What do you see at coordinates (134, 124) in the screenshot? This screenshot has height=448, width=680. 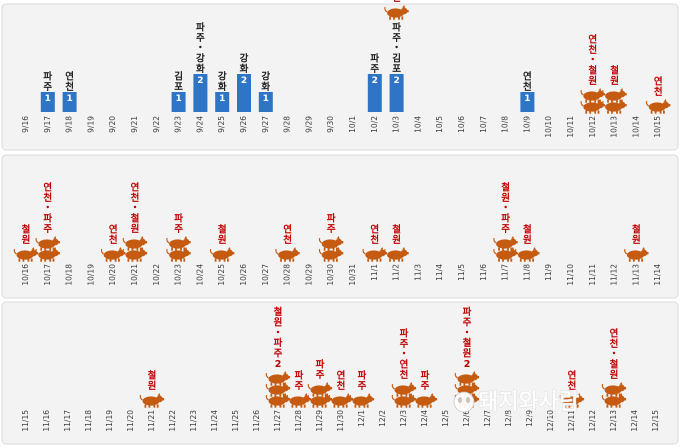 I see `x-tick-label: 9/21` at bounding box center [134, 124].